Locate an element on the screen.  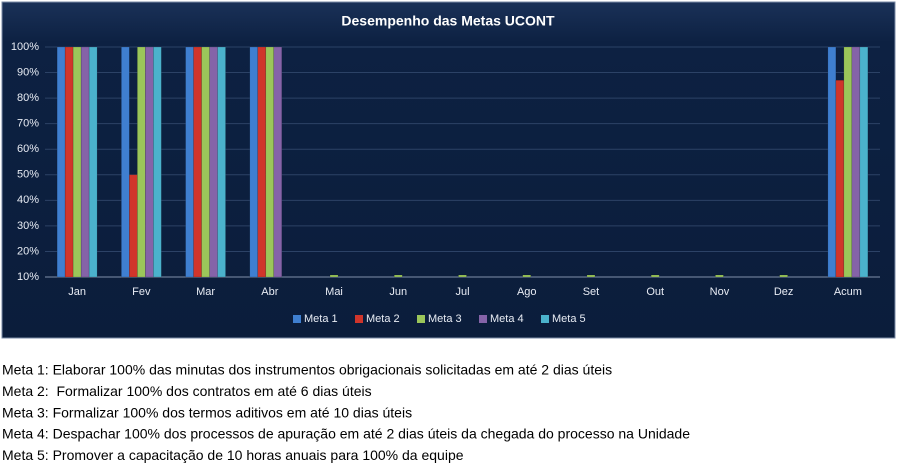
y-tick-label: 30% is located at coordinates (28, 226).